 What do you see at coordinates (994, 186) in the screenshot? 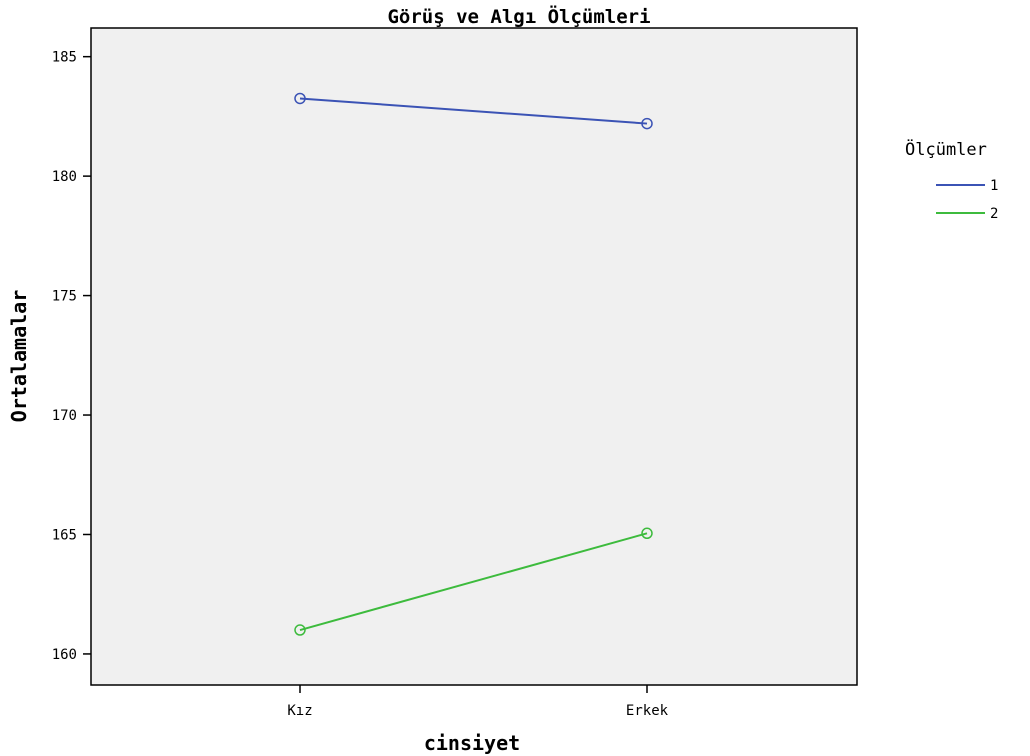
I see `legend-label-1: 1` at bounding box center [994, 186].